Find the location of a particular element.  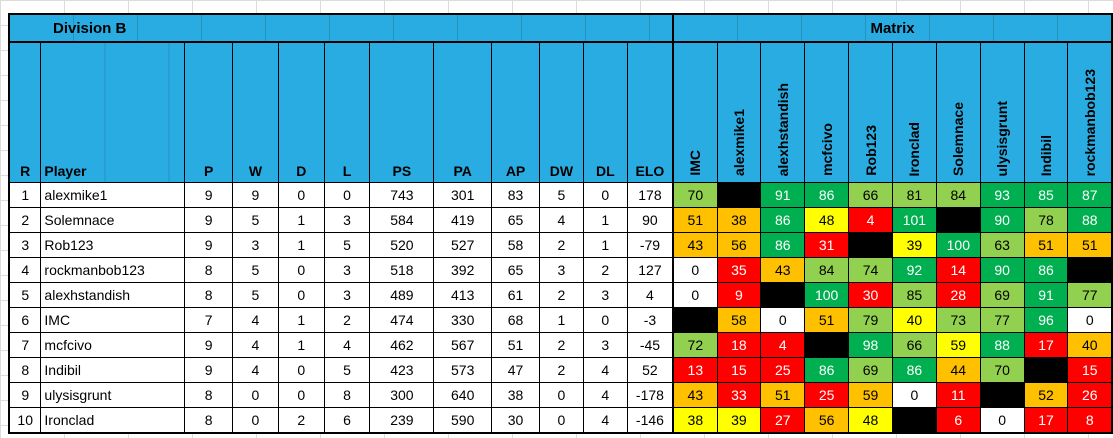

league-cell-ps: 520 is located at coordinates (402, 245).